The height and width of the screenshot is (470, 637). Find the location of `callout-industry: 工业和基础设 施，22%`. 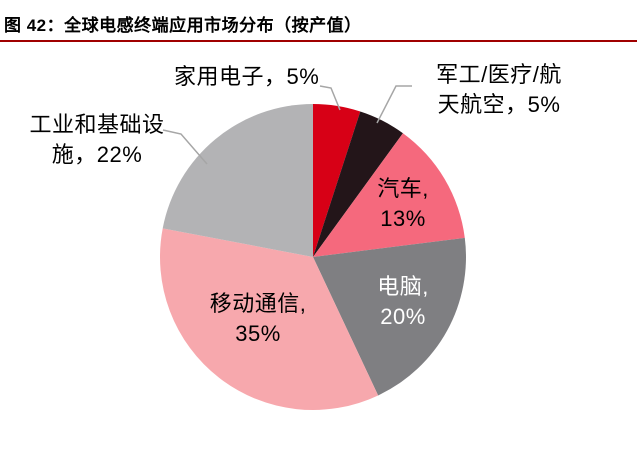

callout-industry: 工业和基础设 施，22% is located at coordinates (97, 140).